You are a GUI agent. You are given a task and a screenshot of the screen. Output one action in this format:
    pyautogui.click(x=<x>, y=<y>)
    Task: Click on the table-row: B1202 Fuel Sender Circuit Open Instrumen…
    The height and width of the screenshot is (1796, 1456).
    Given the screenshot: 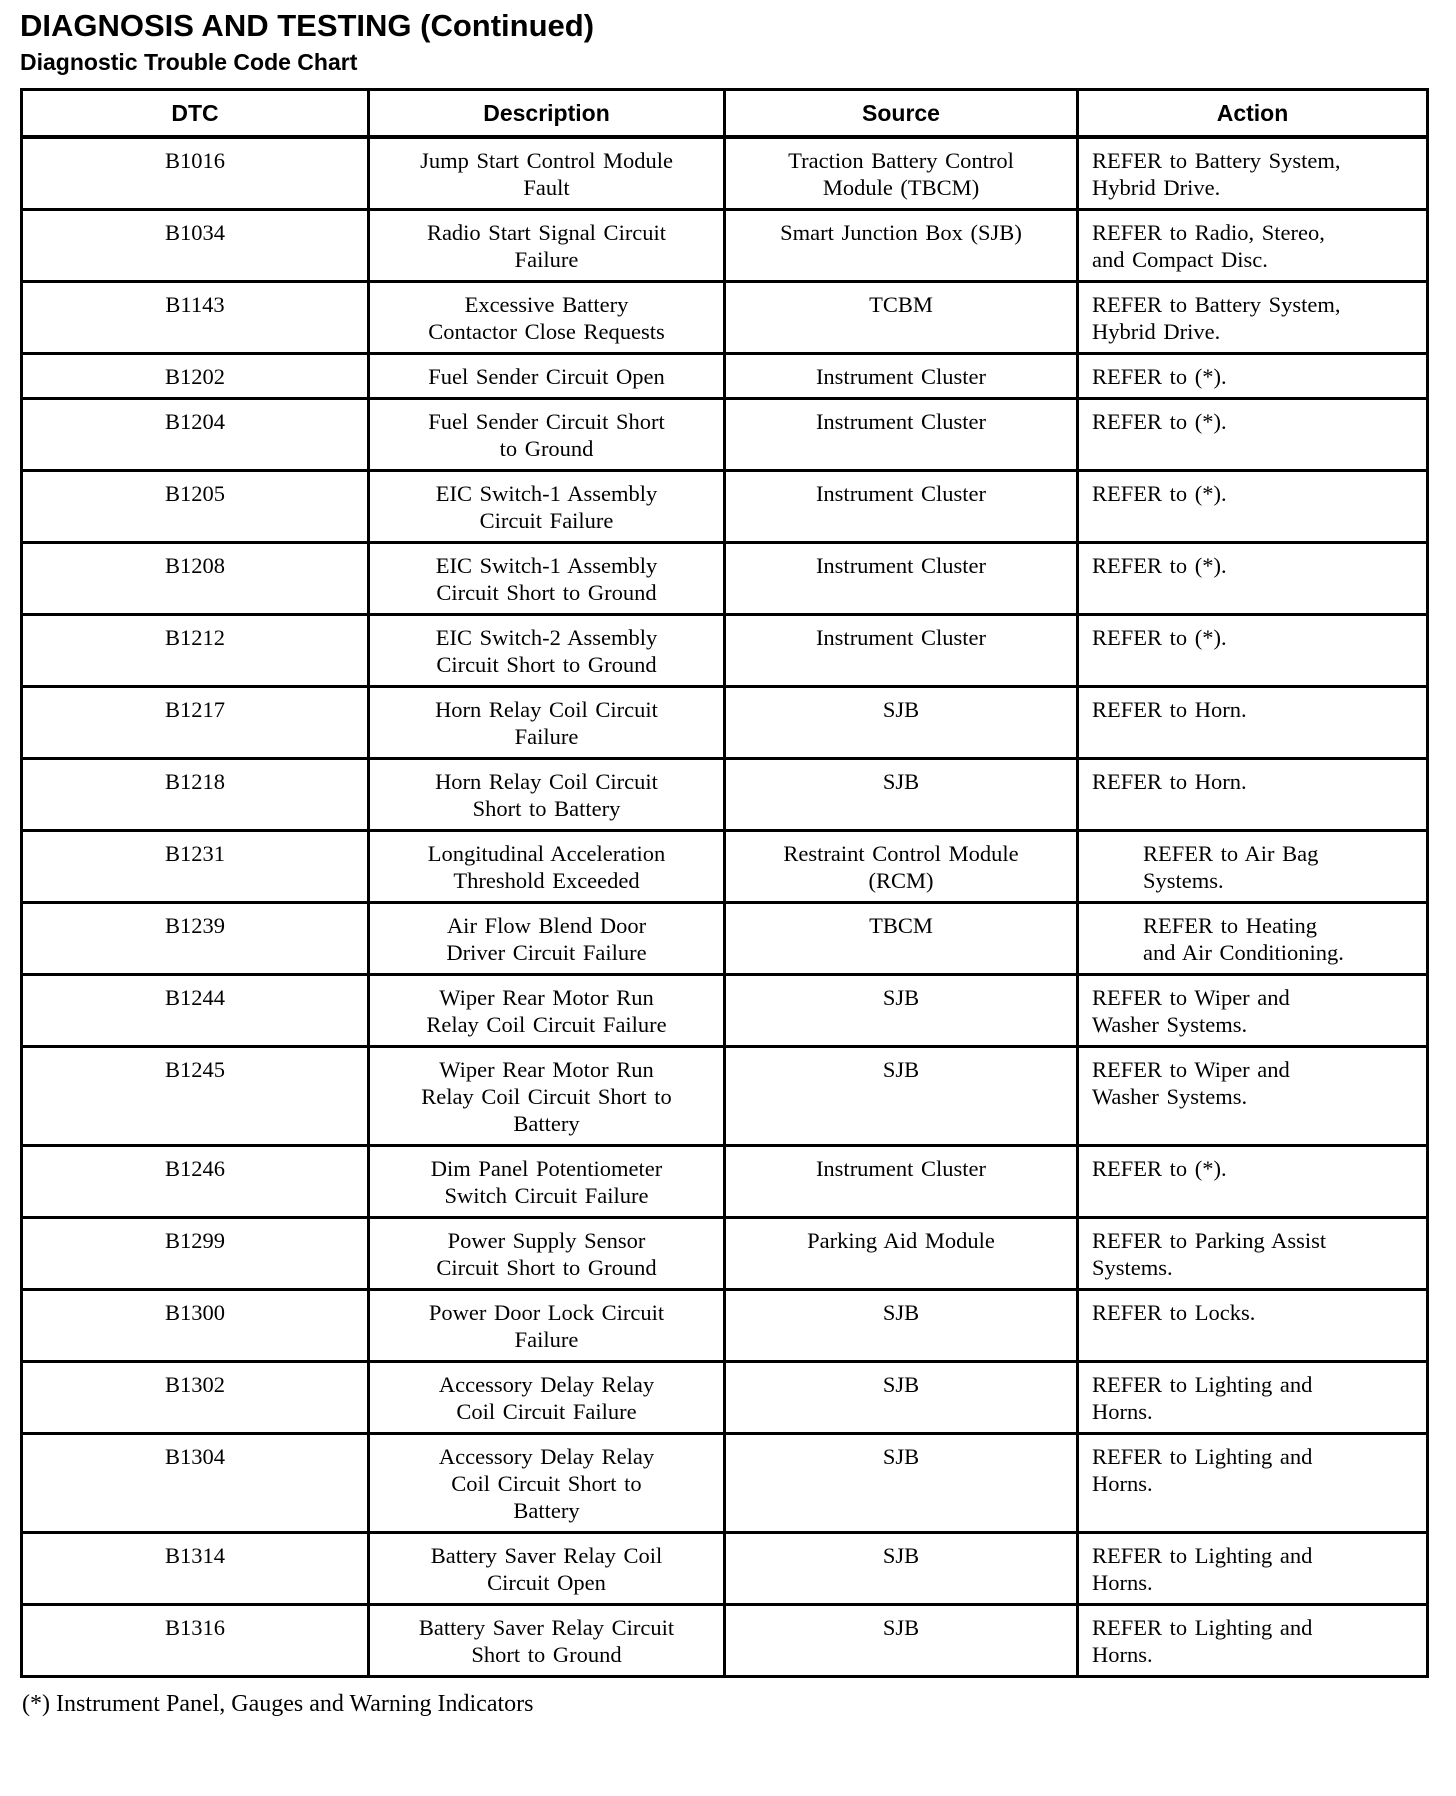 What is the action you would take?
    pyautogui.click(x=724, y=376)
    